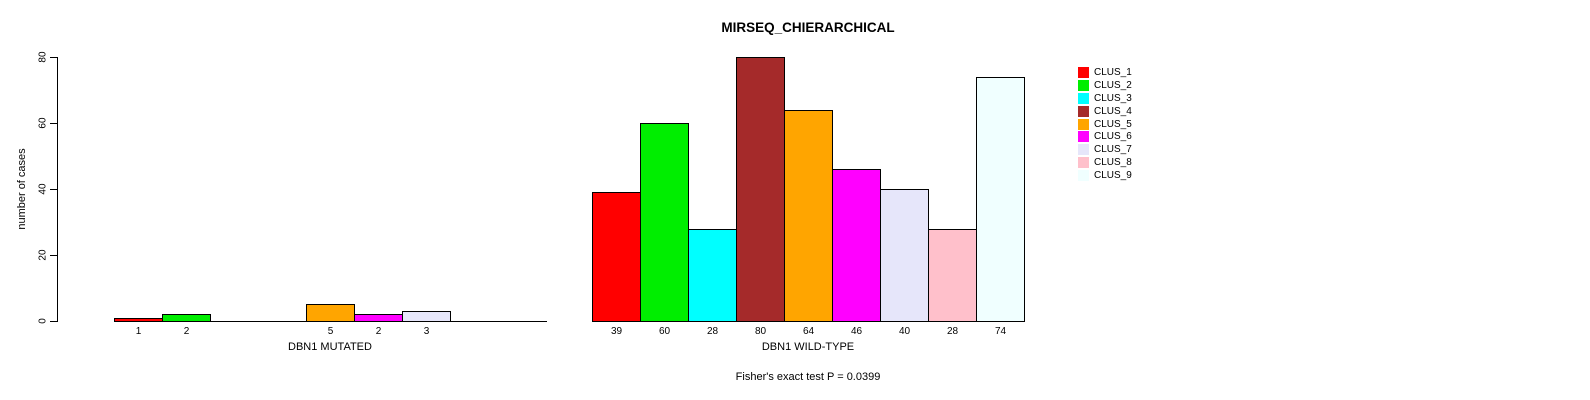  What do you see at coordinates (57, 189) in the screenshot?
I see `y-axis-line` at bounding box center [57, 189].